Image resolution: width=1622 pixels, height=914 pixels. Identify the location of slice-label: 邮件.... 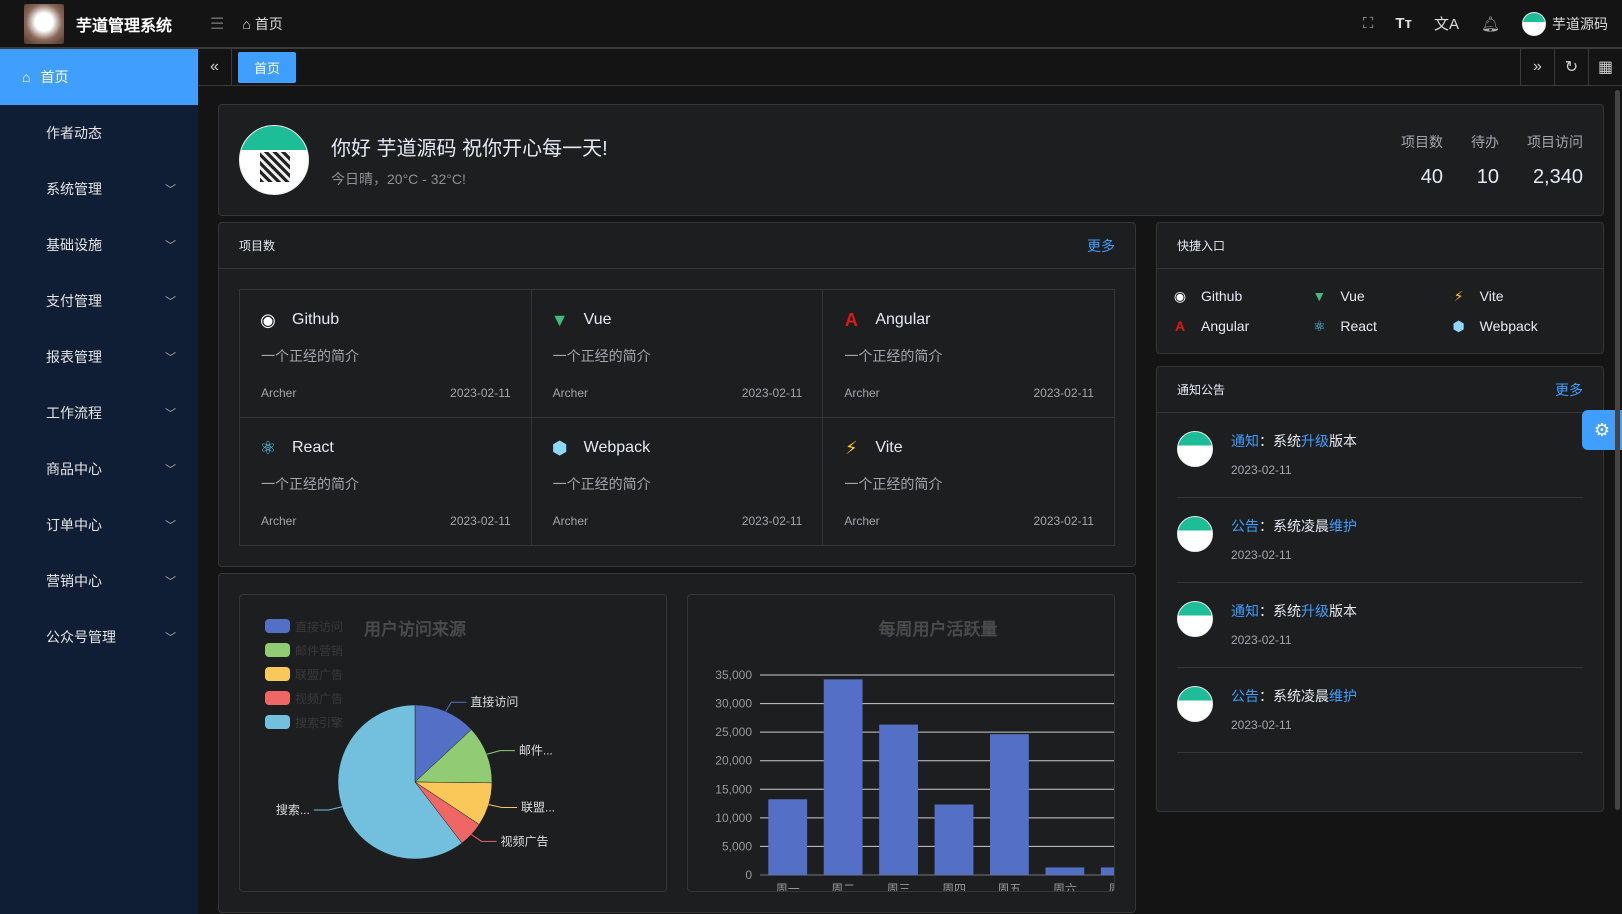
(536, 751).